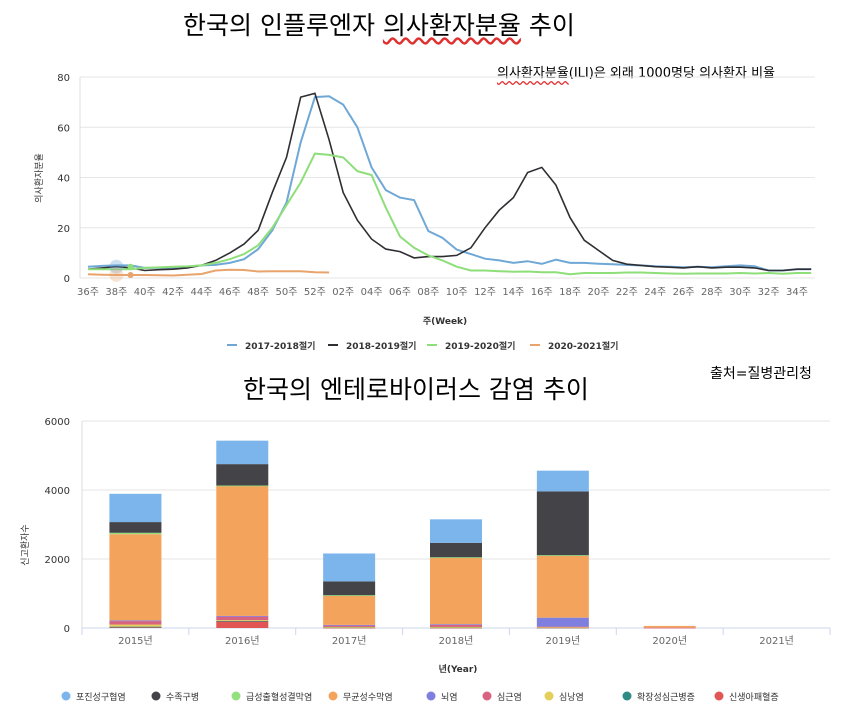 This screenshot has width=845, height=725. Describe the element at coordinates (242, 624) in the screenshot. I see `bar-segment-신생아패혈증` at that location.